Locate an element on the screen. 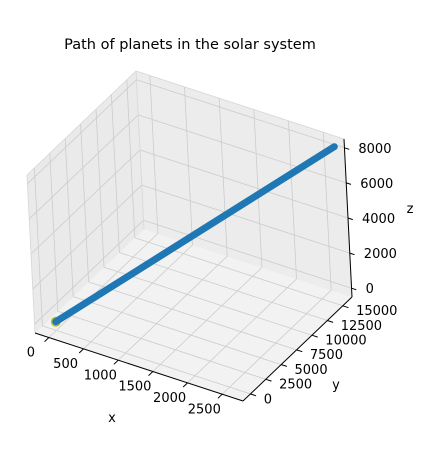  x-tick-label: 2500 is located at coordinates (204, 409).